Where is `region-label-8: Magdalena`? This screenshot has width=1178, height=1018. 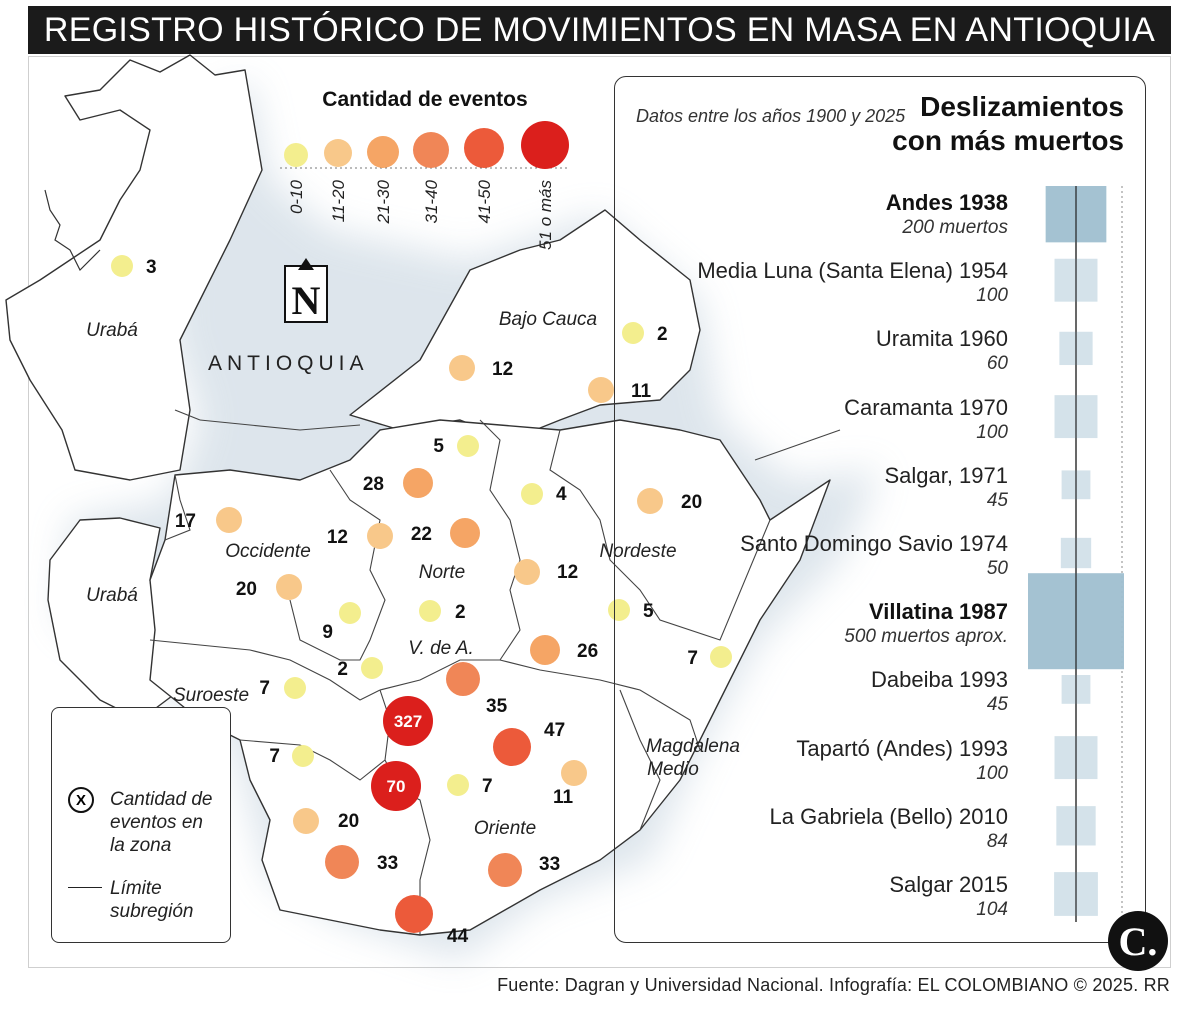
region-label-8: Magdalena is located at coordinates (693, 746).